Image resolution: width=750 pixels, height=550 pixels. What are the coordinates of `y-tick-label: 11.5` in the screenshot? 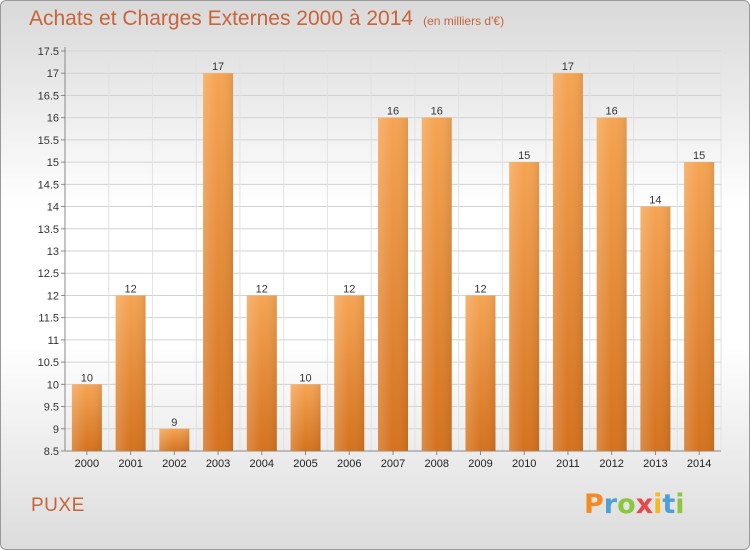 It's located at (48, 319).